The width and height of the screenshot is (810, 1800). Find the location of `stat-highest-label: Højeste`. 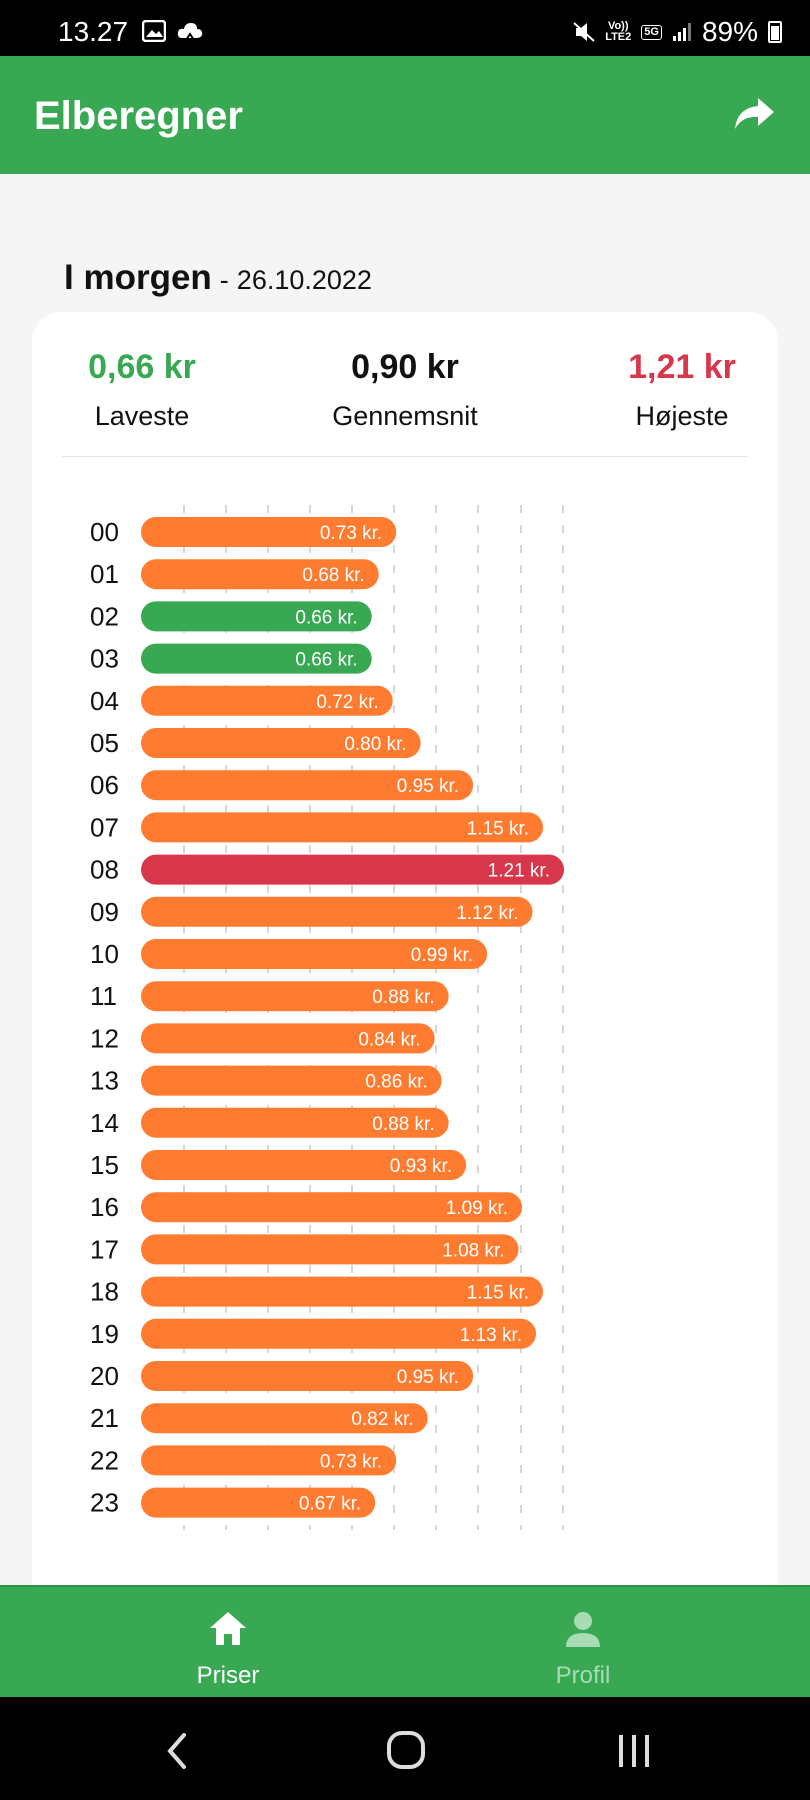

stat-highest-label: Højeste is located at coordinates (682, 416).